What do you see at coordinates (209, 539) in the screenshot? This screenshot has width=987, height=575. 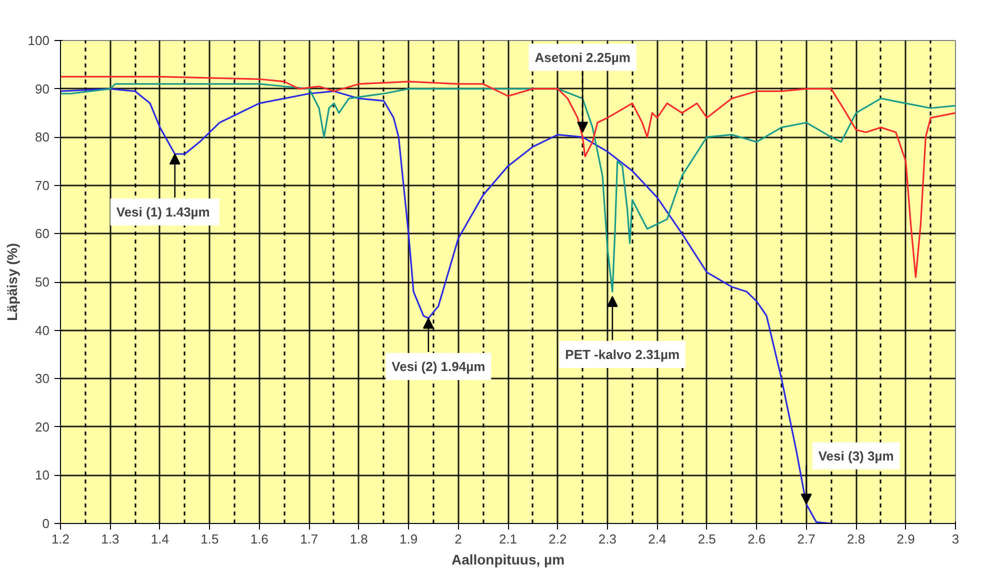 I see `x-tick-label: 1.5` at bounding box center [209, 539].